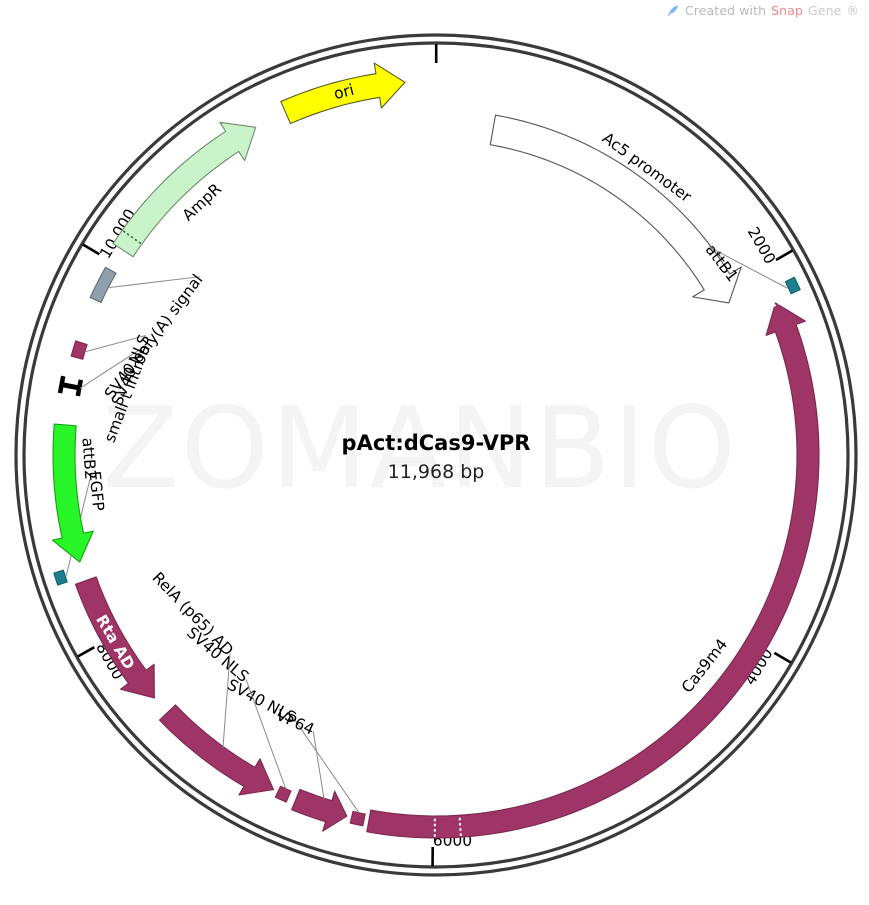 Image resolution: width=869 pixels, height=905 pixels. What do you see at coordinates (154, 337) in the screenshot?
I see `feature-label: SV40 poly(A) signal` at bounding box center [154, 337].